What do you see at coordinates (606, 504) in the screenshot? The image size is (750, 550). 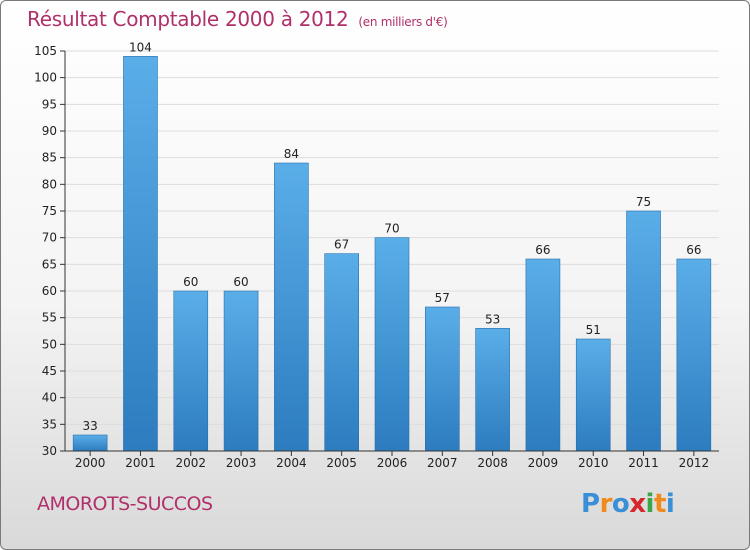 I see `logo-letter: r` at bounding box center [606, 504].